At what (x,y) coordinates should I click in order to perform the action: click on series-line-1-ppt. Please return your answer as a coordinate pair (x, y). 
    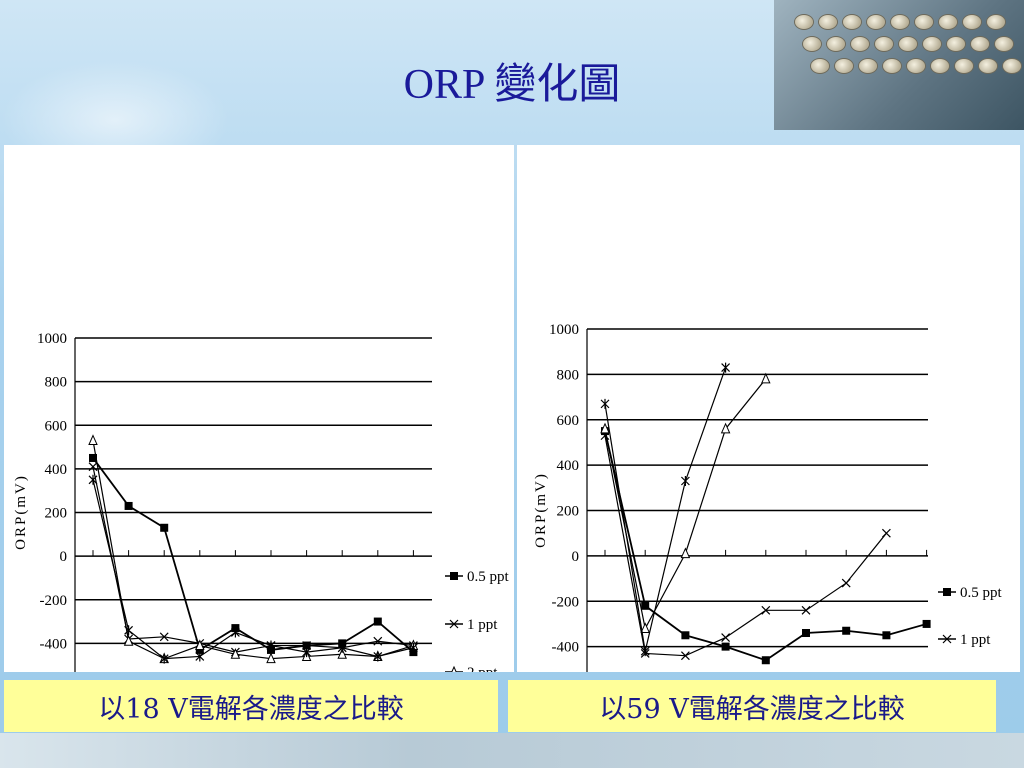
    Looking at the image, I should click on (253, 559).